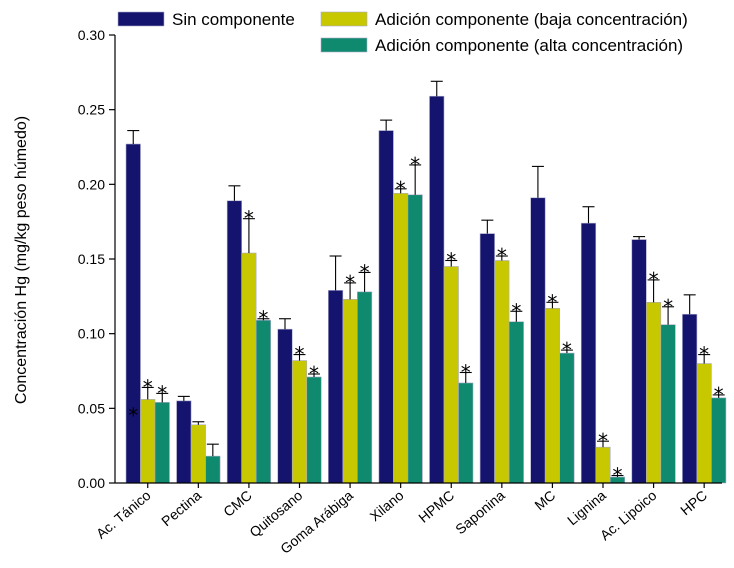 The image size is (734, 568). Describe the element at coordinates (588, 353) in the screenshot. I see `bar-sin-componente-lignina` at that location.